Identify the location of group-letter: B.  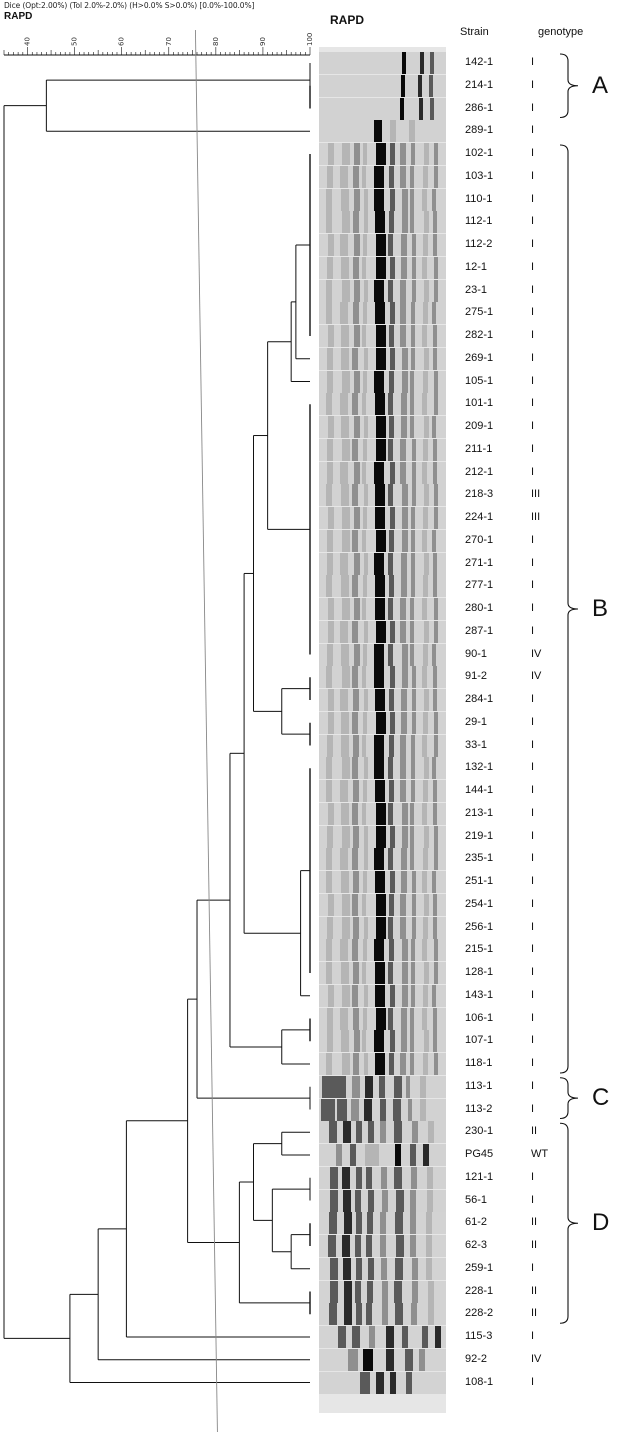
(600, 608).